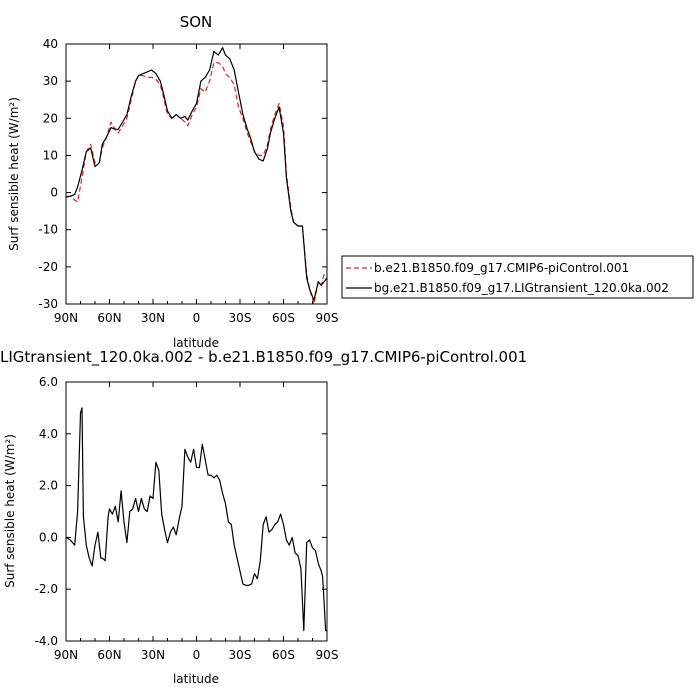  What do you see at coordinates (46, 589) in the screenshot?
I see `bottom-ytick-label: -2.0` at bounding box center [46, 589].